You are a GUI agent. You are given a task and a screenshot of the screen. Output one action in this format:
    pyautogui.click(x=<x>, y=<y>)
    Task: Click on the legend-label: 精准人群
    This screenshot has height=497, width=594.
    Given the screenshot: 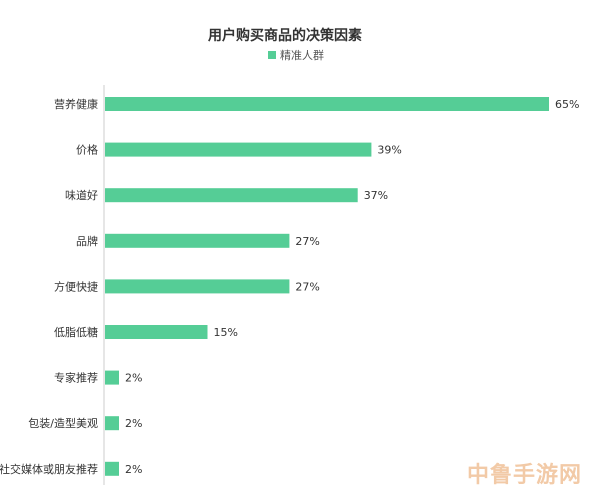 What is the action you would take?
    pyautogui.click(x=302, y=55)
    